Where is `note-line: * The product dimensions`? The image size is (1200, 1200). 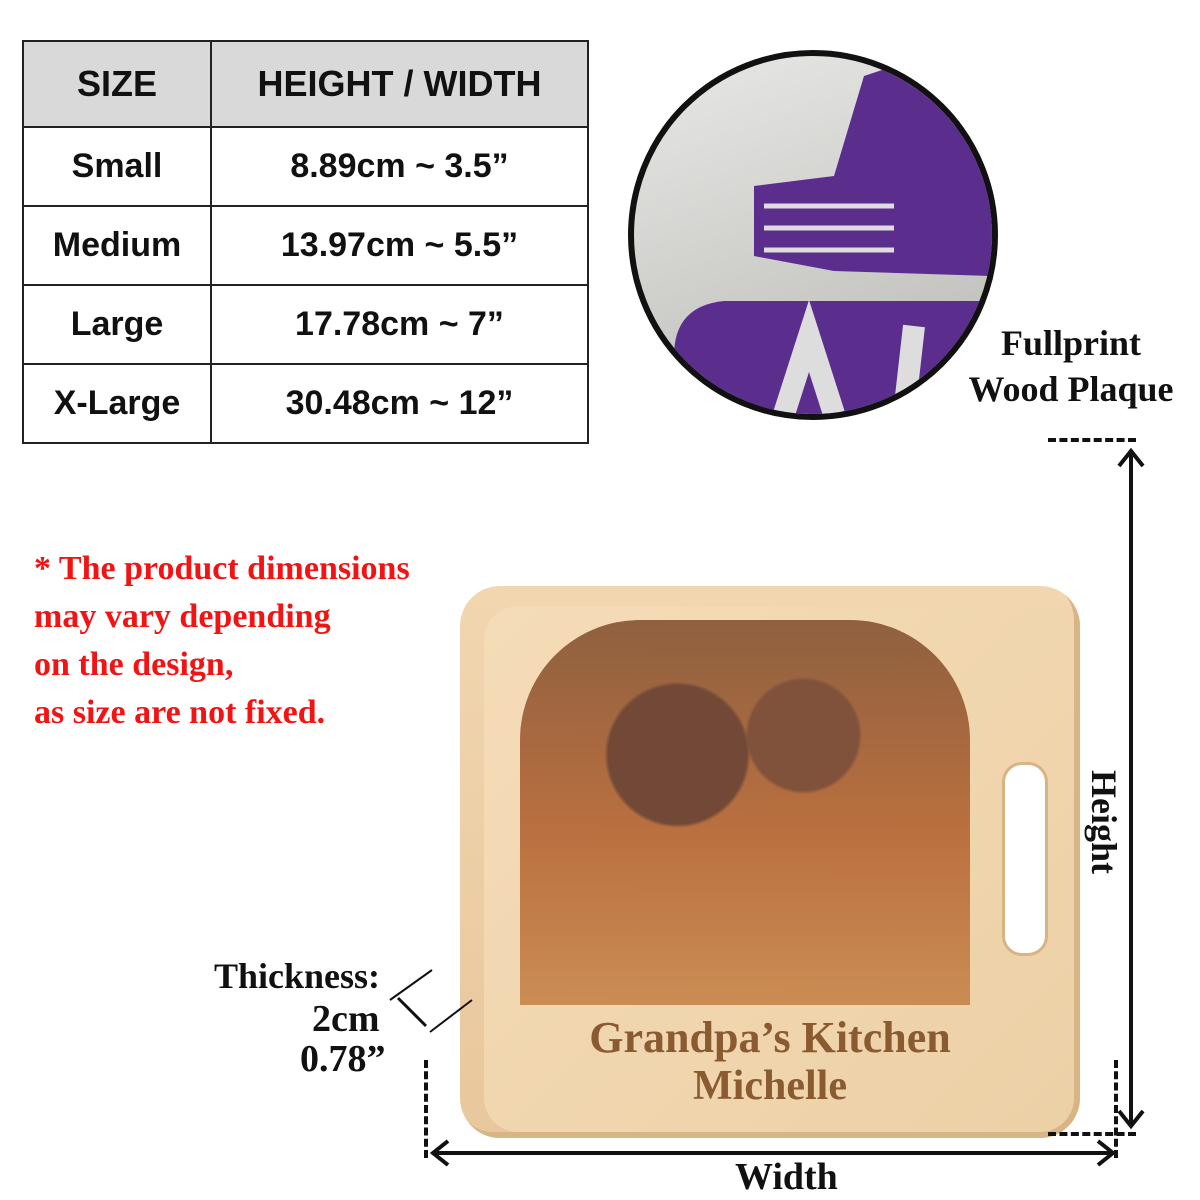 note-line: * The product dimensions is located at coordinates (222, 568).